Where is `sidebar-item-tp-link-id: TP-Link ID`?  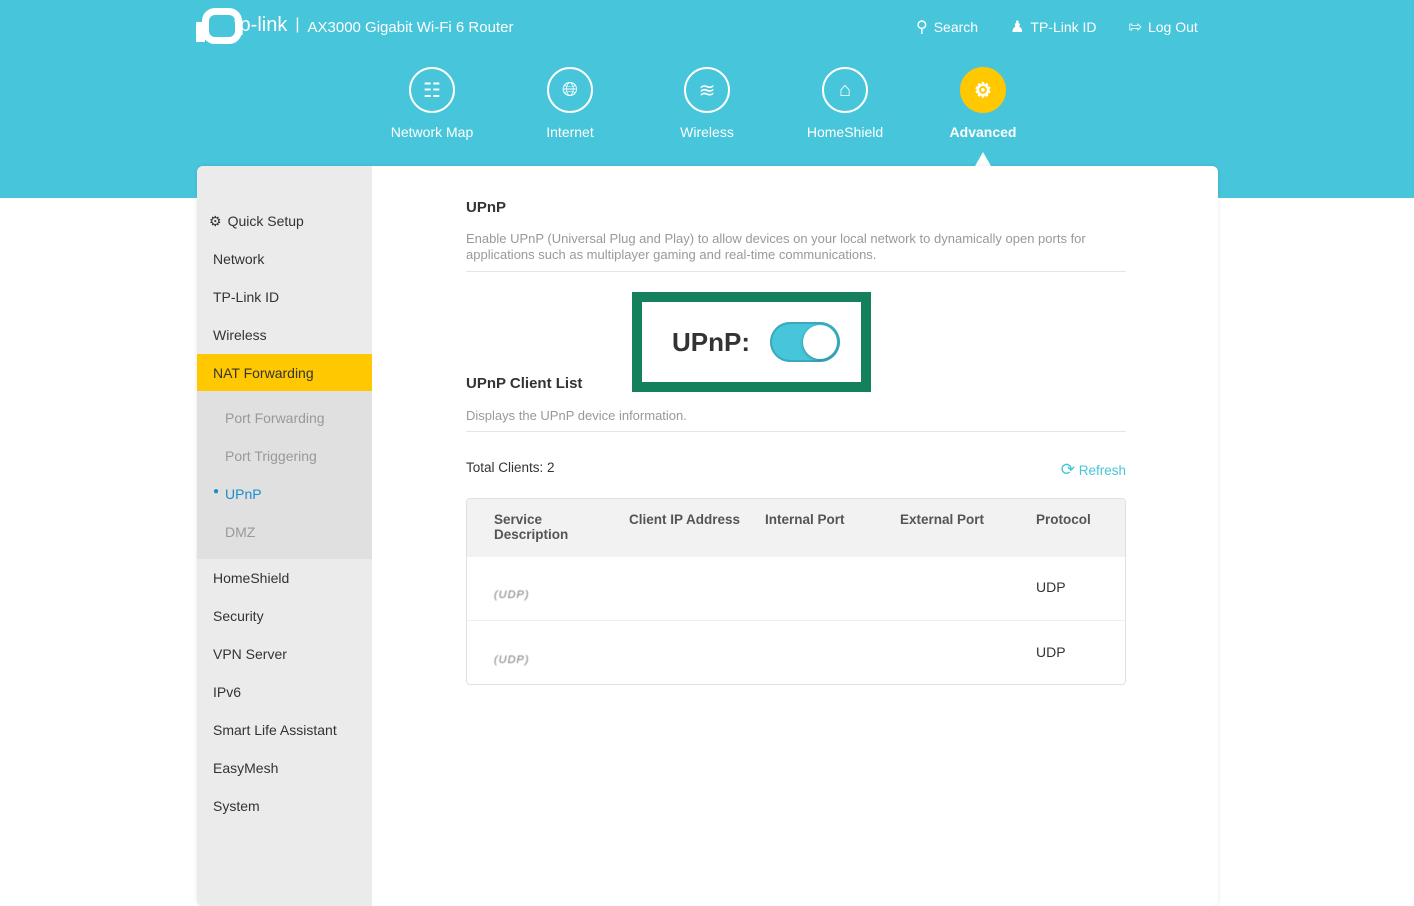
sidebar-item-tp-link-id: TP-Link ID is located at coordinates (246, 297).